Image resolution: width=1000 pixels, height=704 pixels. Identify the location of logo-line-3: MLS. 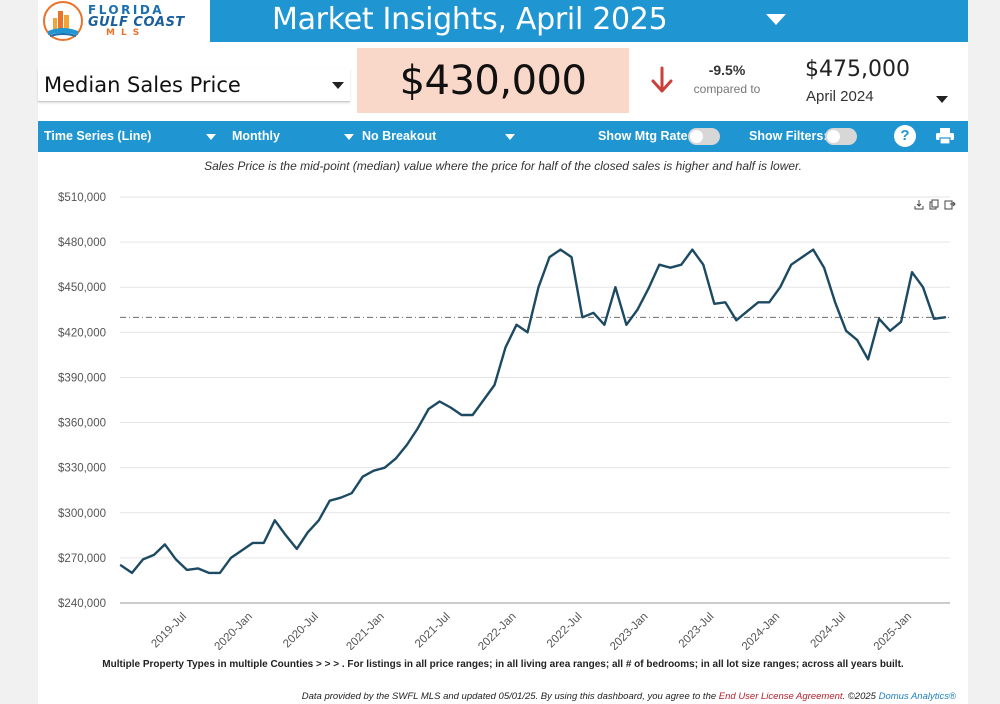
(126, 33).